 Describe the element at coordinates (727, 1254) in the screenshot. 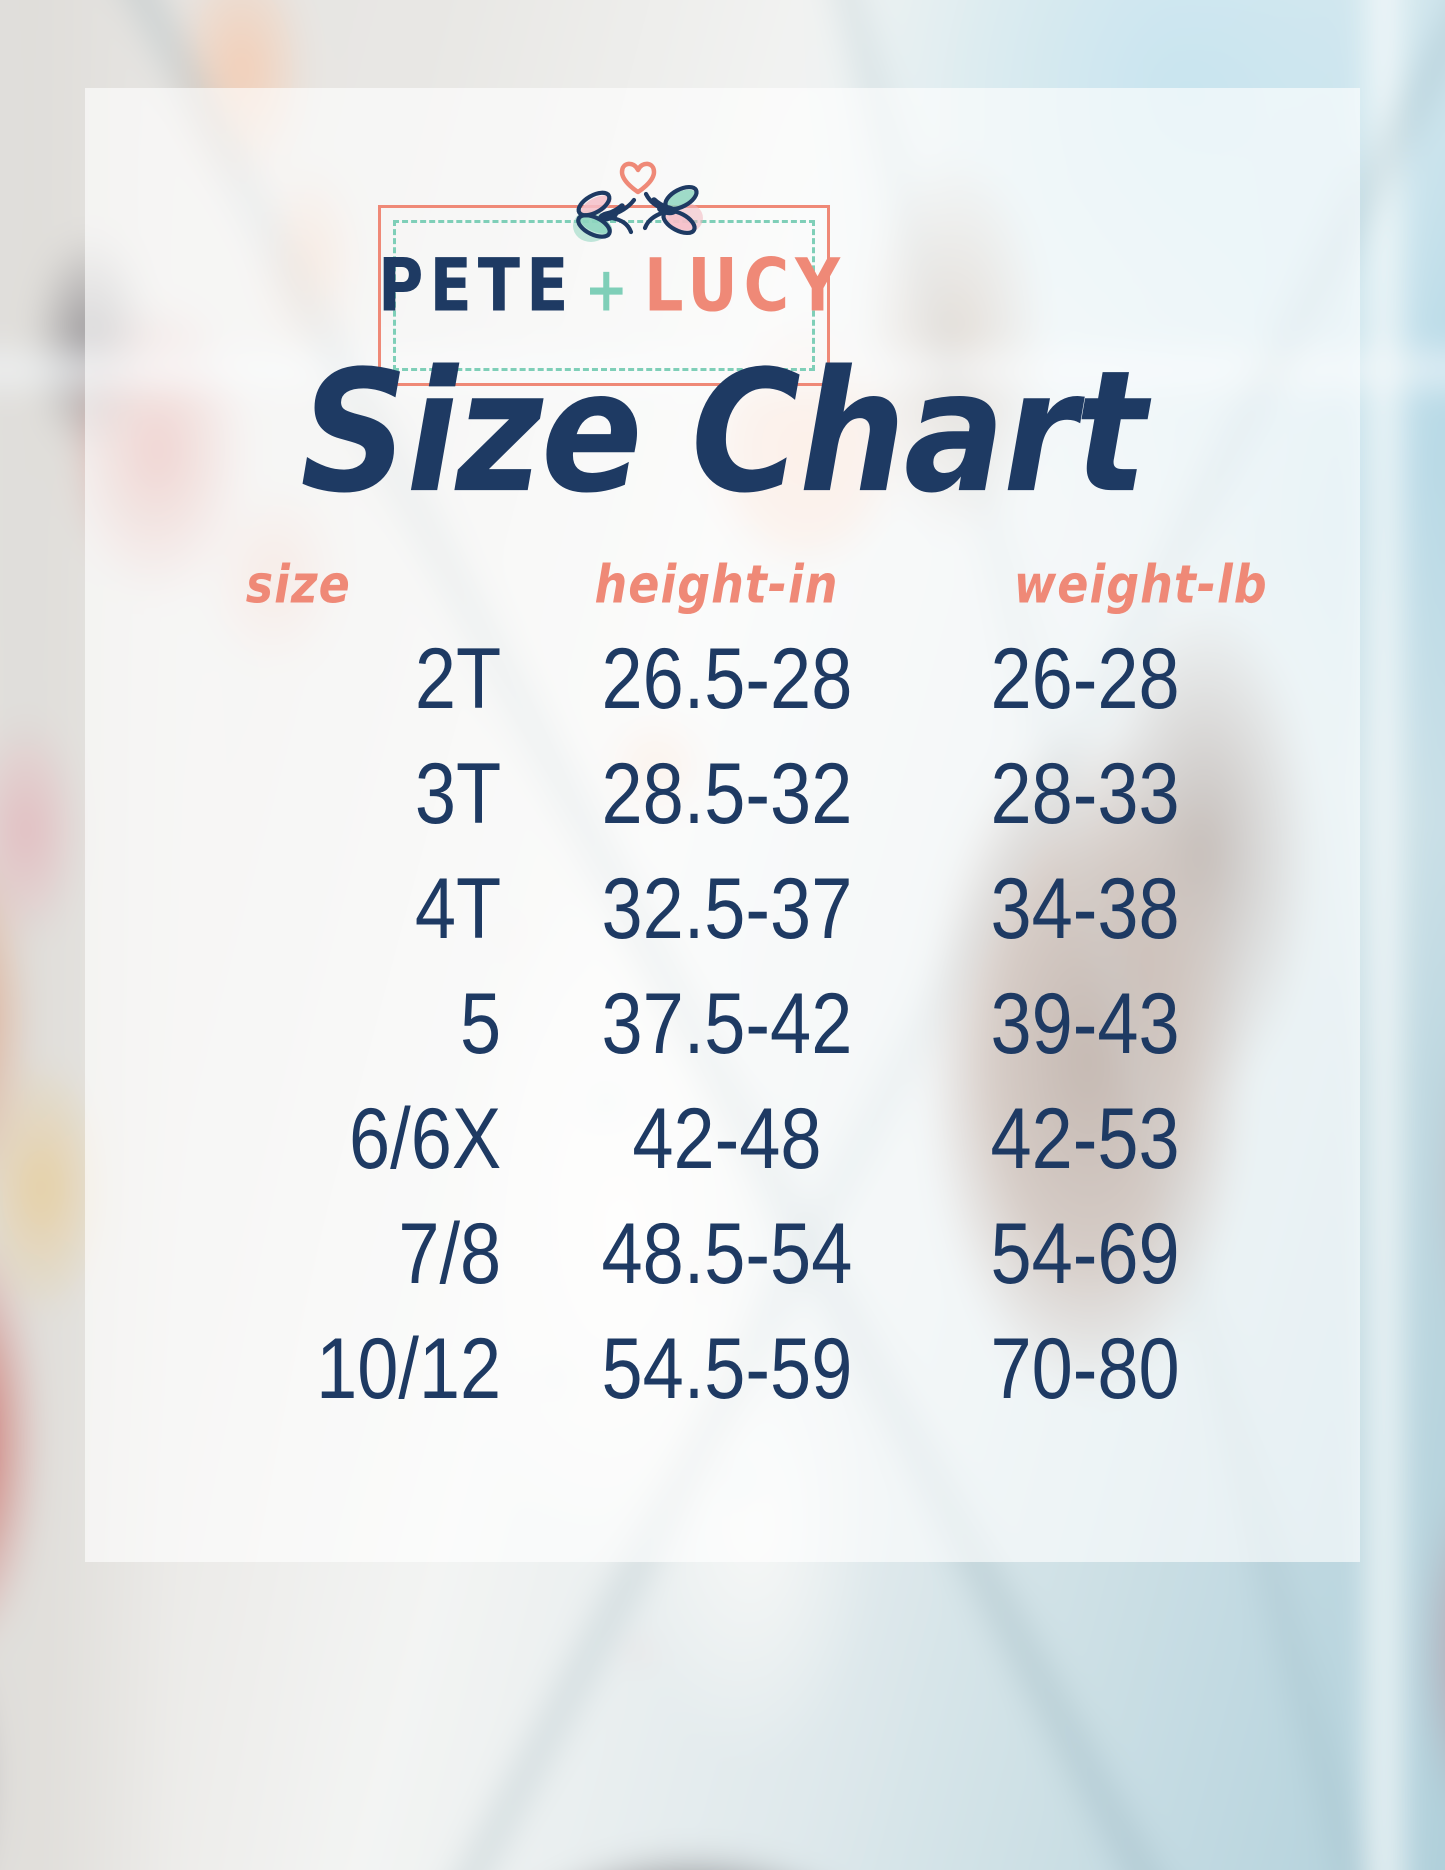

I see `cell-height: 48.5-54` at that location.